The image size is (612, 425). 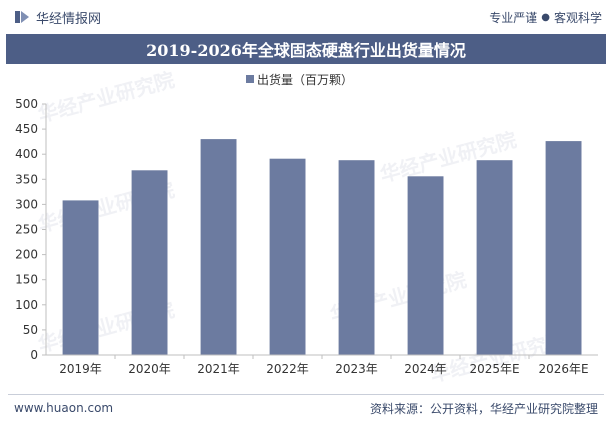 I want to click on chart-title: 2019-2026年全球固态硬盘行业出货量情况, so click(x=306, y=50).